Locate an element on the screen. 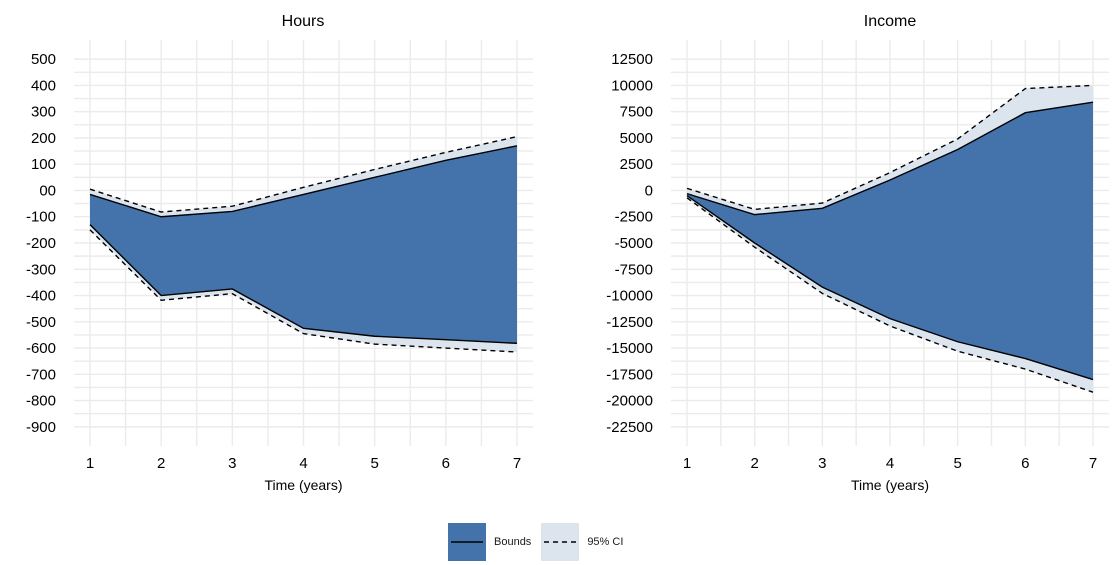  y-tick-label: 0 is located at coordinates (649, 190).